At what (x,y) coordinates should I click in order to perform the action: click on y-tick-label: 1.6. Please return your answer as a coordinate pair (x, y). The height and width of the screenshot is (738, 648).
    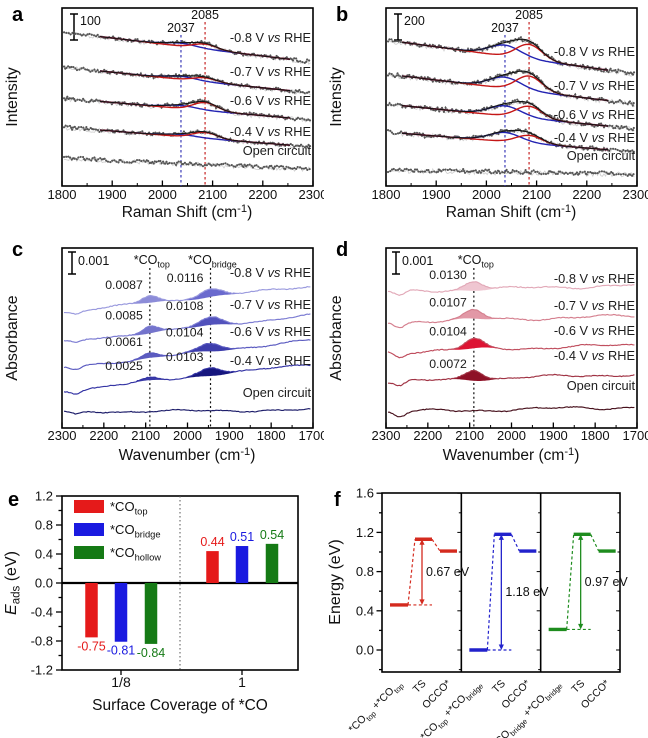
    Looking at the image, I should click on (365, 493).